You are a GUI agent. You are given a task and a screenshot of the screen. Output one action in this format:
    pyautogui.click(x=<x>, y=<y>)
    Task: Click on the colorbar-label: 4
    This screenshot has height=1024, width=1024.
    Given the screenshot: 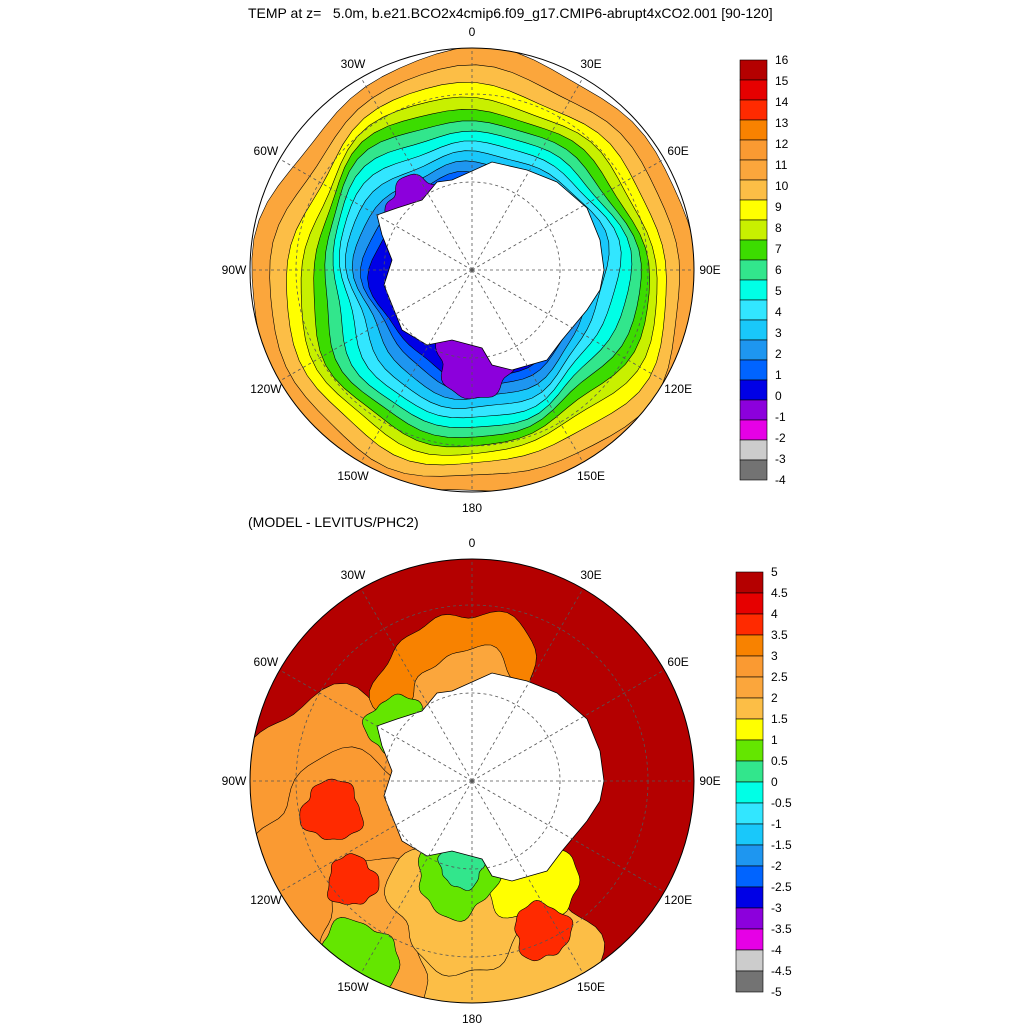 What is the action you would take?
    pyautogui.click(x=778, y=312)
    